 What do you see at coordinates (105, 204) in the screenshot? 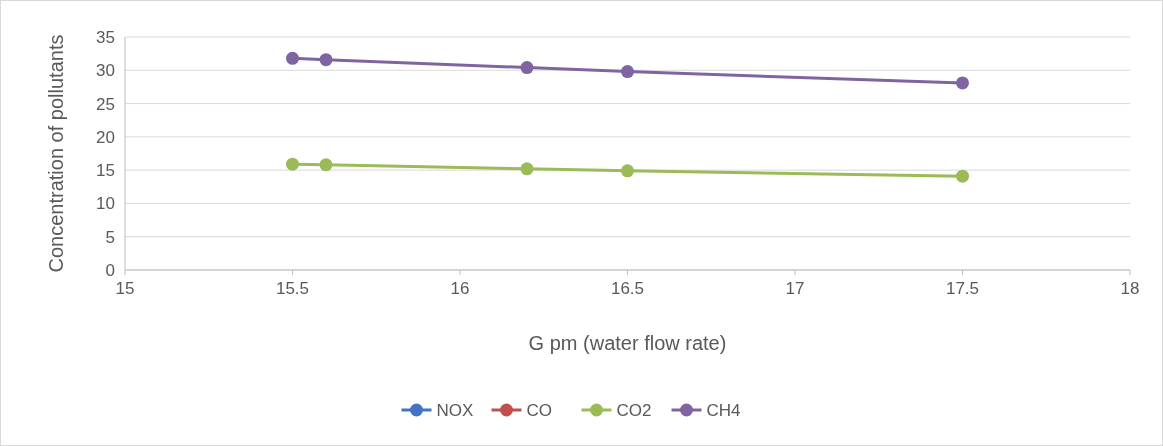
I see `y-tick-label: 10` at bounding box center [105, 204].